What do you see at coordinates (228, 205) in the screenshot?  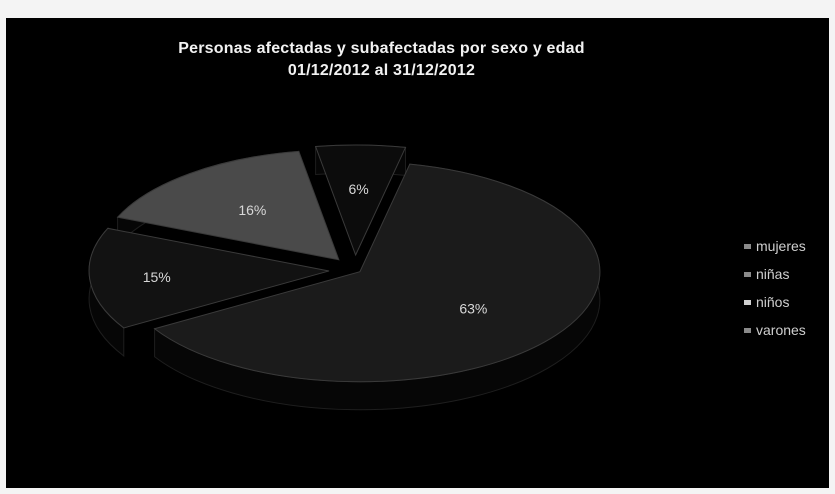 I see `pie-slice-niños` at bounding box center [228, 205].